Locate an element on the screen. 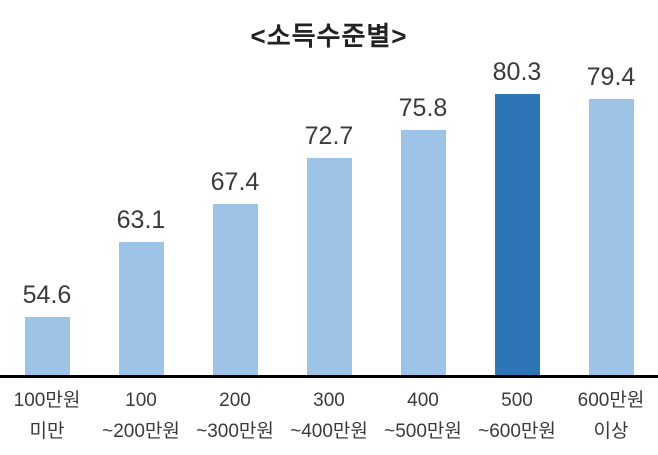  chart-title: <소득수준별> is located at coordinates (329, 36).